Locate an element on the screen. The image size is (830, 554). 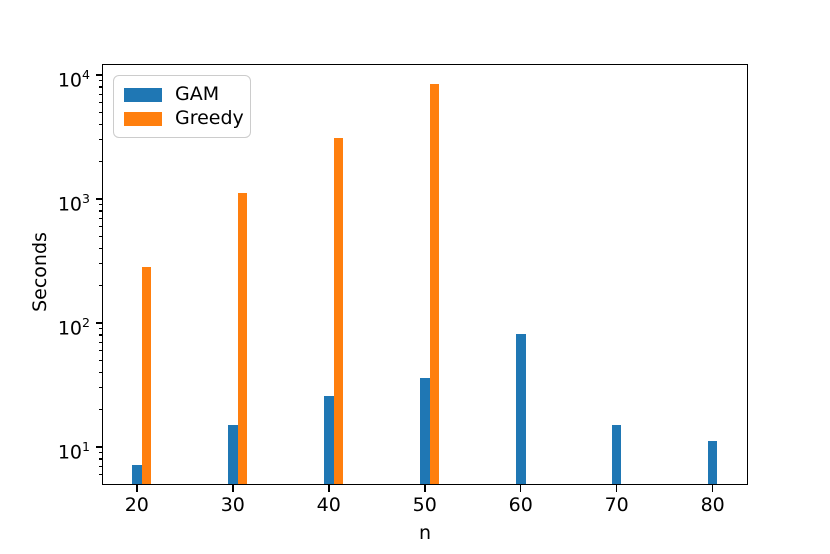
legend-item: Greedy is located at coordinates (184, 118).